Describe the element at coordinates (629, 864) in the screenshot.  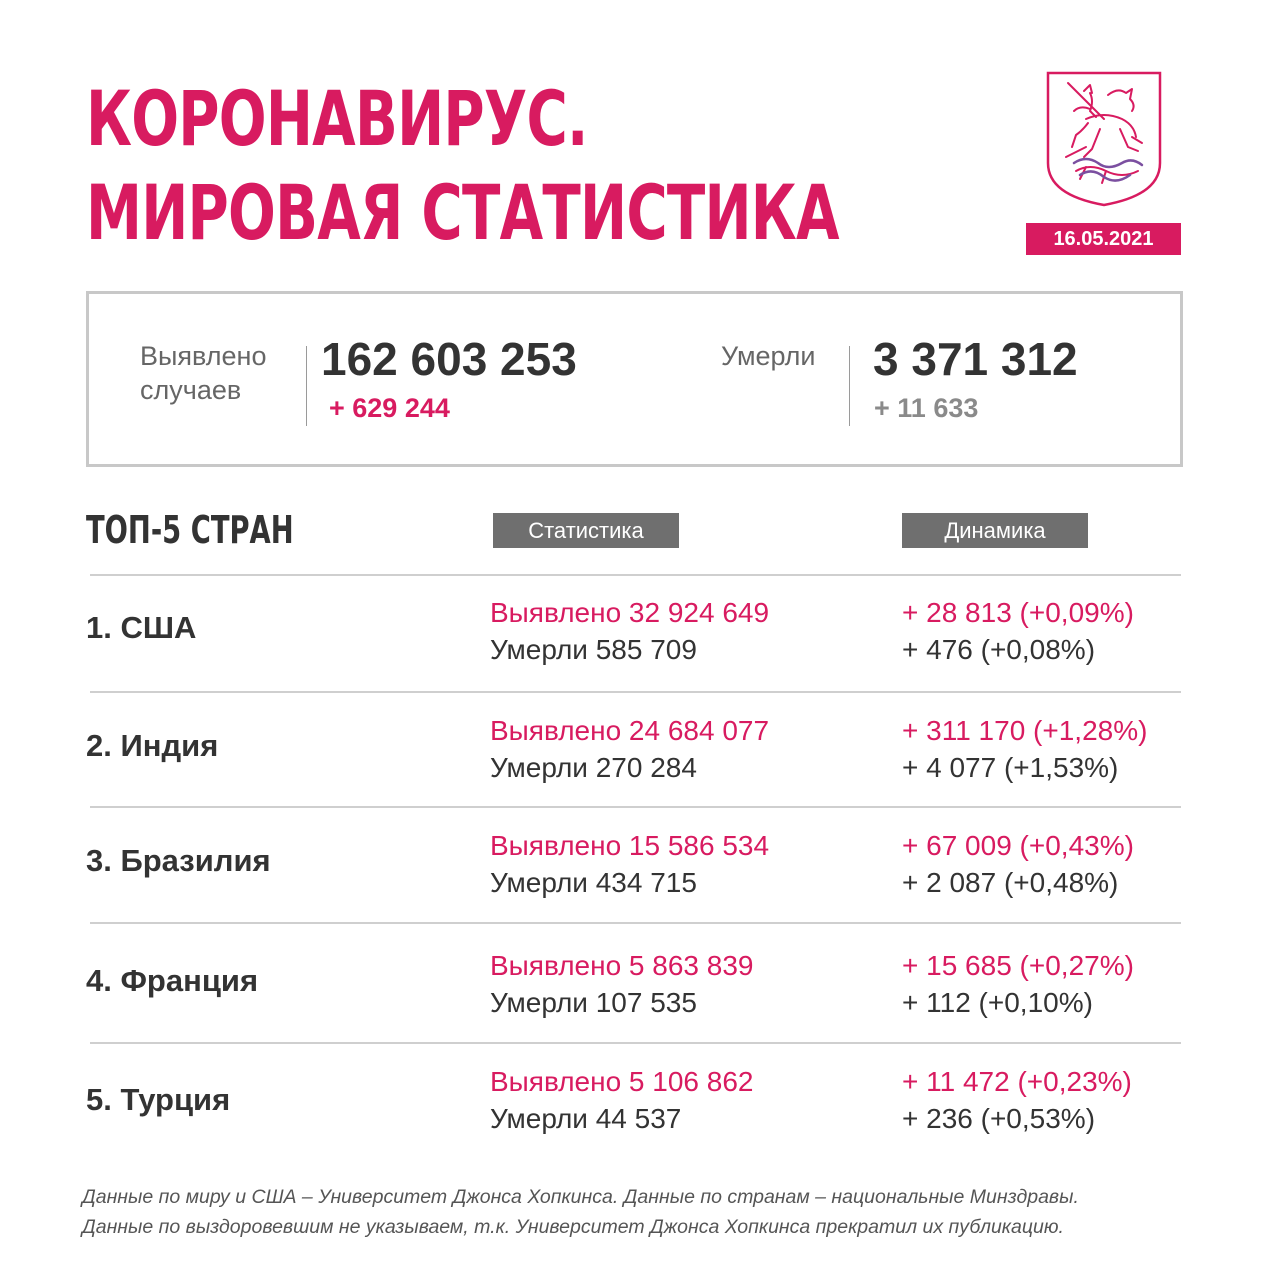
I see `stat-cell: Выявлено 15 586 534 Умерли 434 715` at that location.